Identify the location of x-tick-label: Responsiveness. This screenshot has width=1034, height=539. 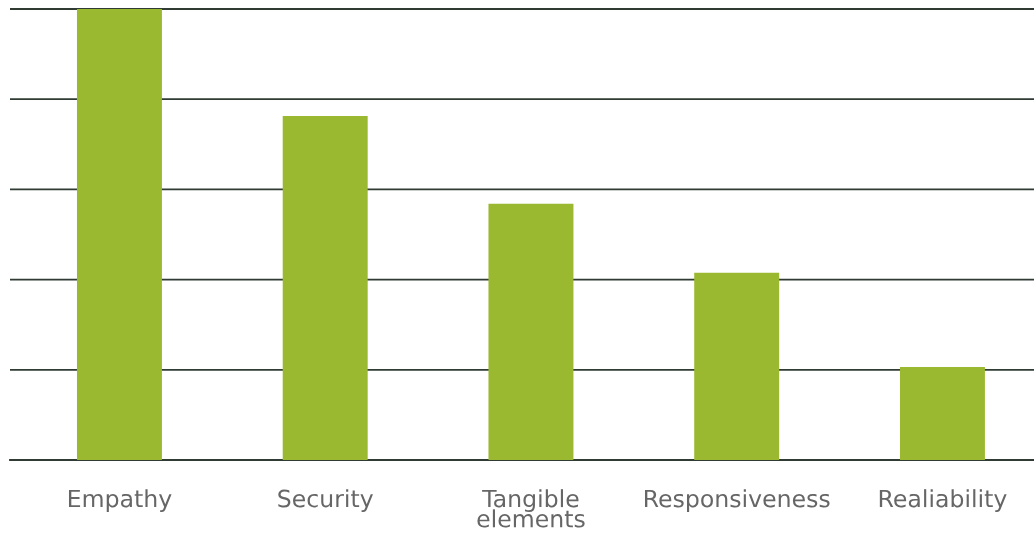
(737, 501).